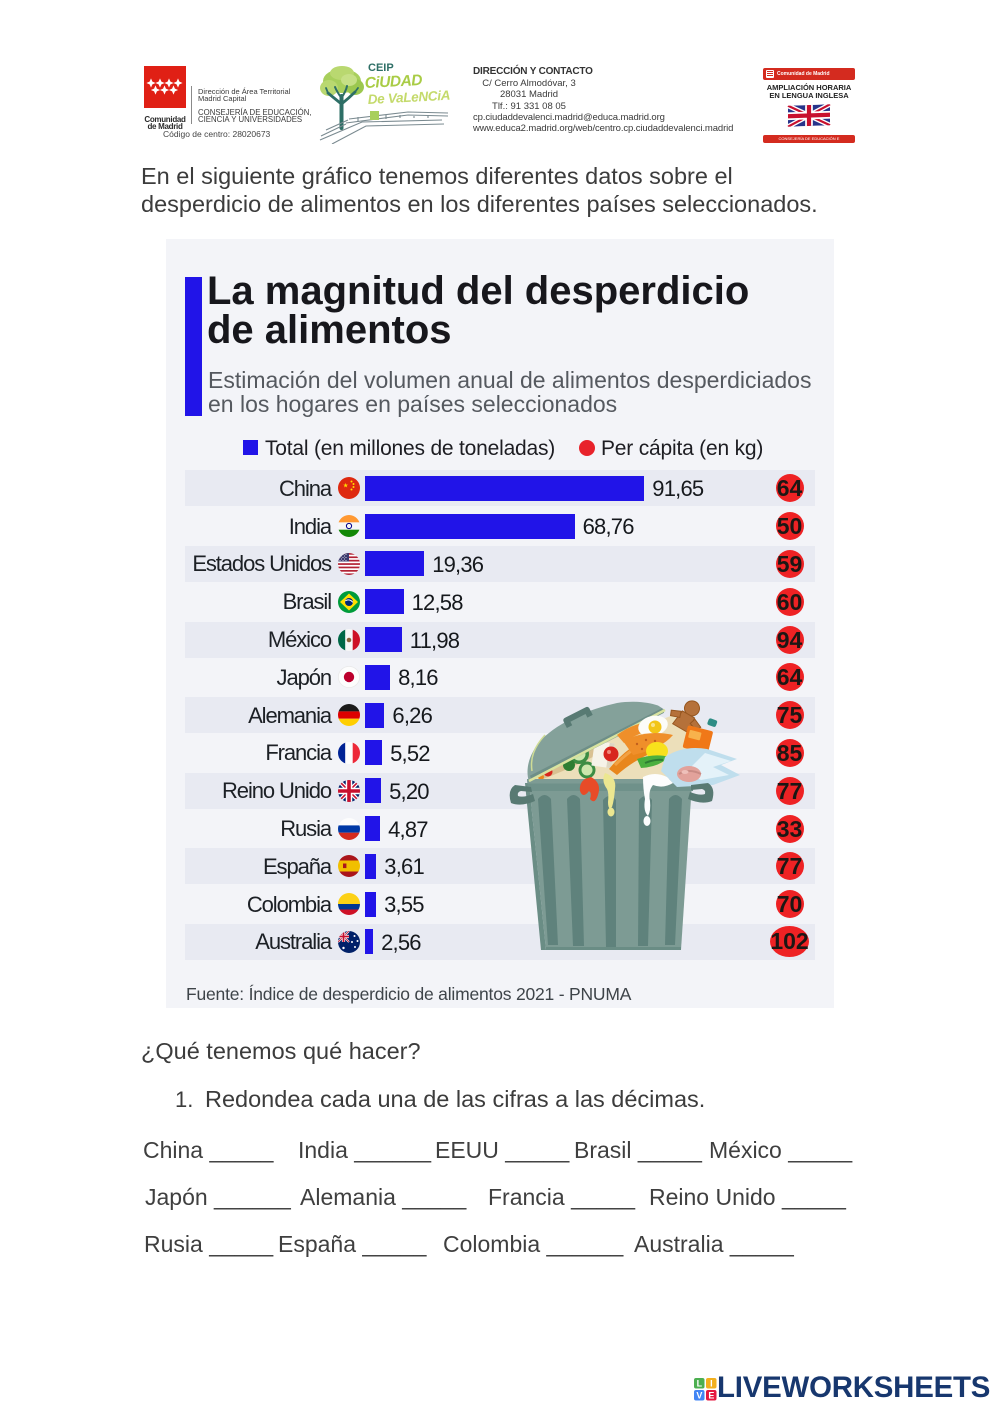 This screenshot has width=1000, height=1414. I want to click on svg-text: De VaLeNCiA, so click(408, 97).